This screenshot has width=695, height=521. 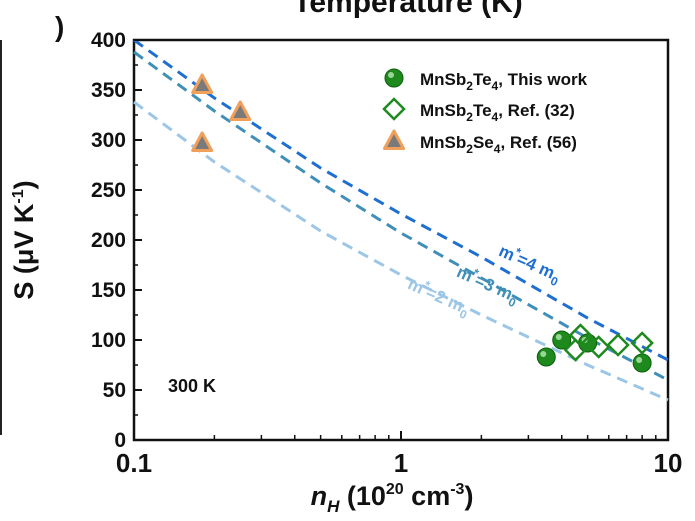 What do you see at coordinates (536, 110) in the screenshot?
I see `legend-label-part: , Ref. (32)` at bounding box center [536, 110].